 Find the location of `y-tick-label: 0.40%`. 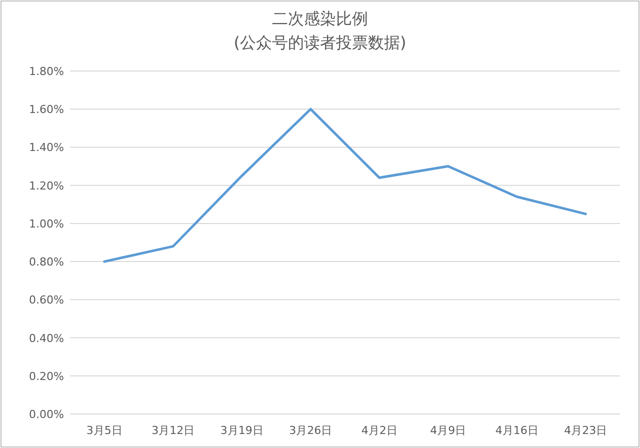

y-tick-label: 0.40% is located at coordinates (46, 338).